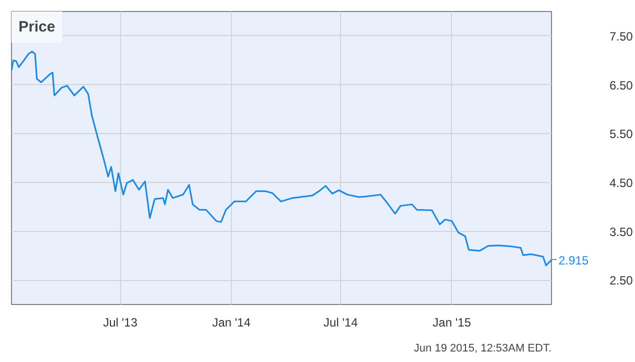 The image size is (635, 362). Describe the element at coordinates (37, 27) in the screenshot. I see `text: Price` at that location.